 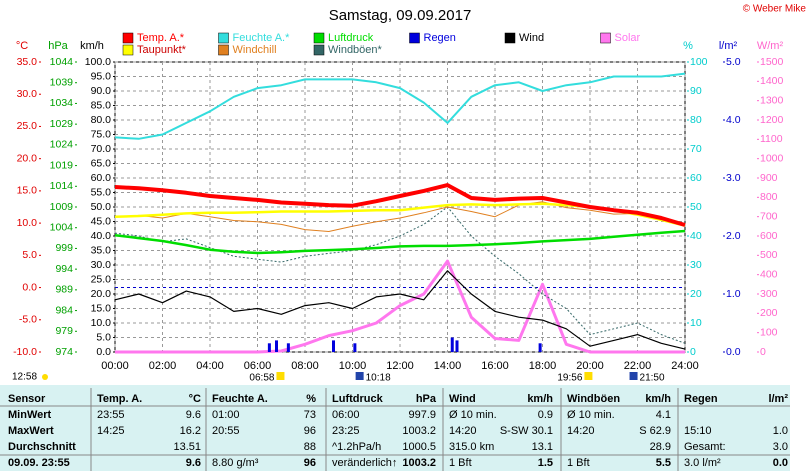 I want to click on table-cell: 06:00, so click(x=346, y=415).